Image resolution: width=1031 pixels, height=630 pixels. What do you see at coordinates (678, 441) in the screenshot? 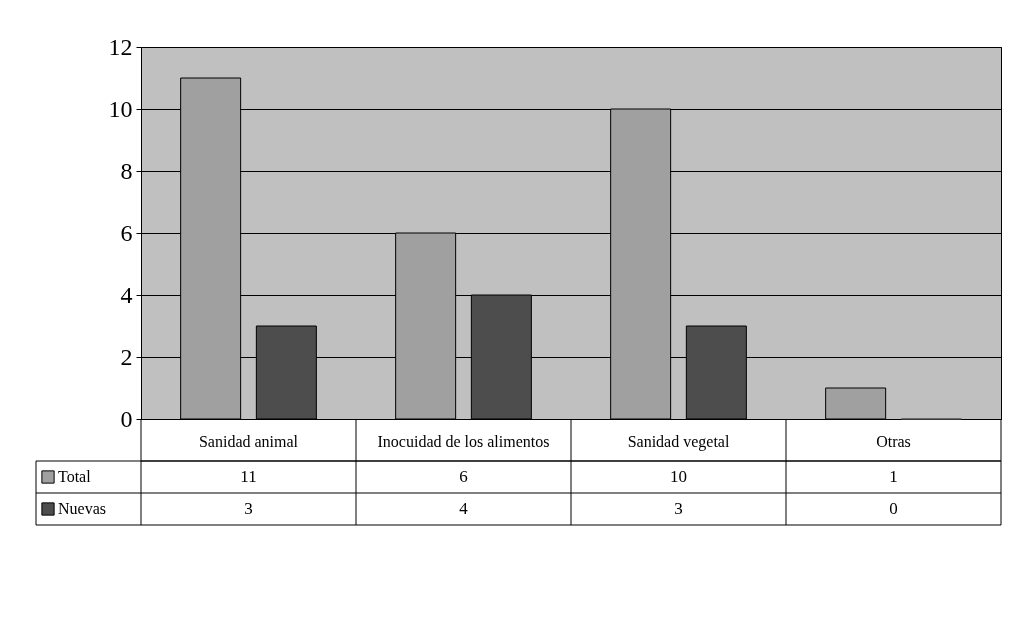
I see `x-tick-label: Sanidad vegetal` at bounding box center [678, 441].